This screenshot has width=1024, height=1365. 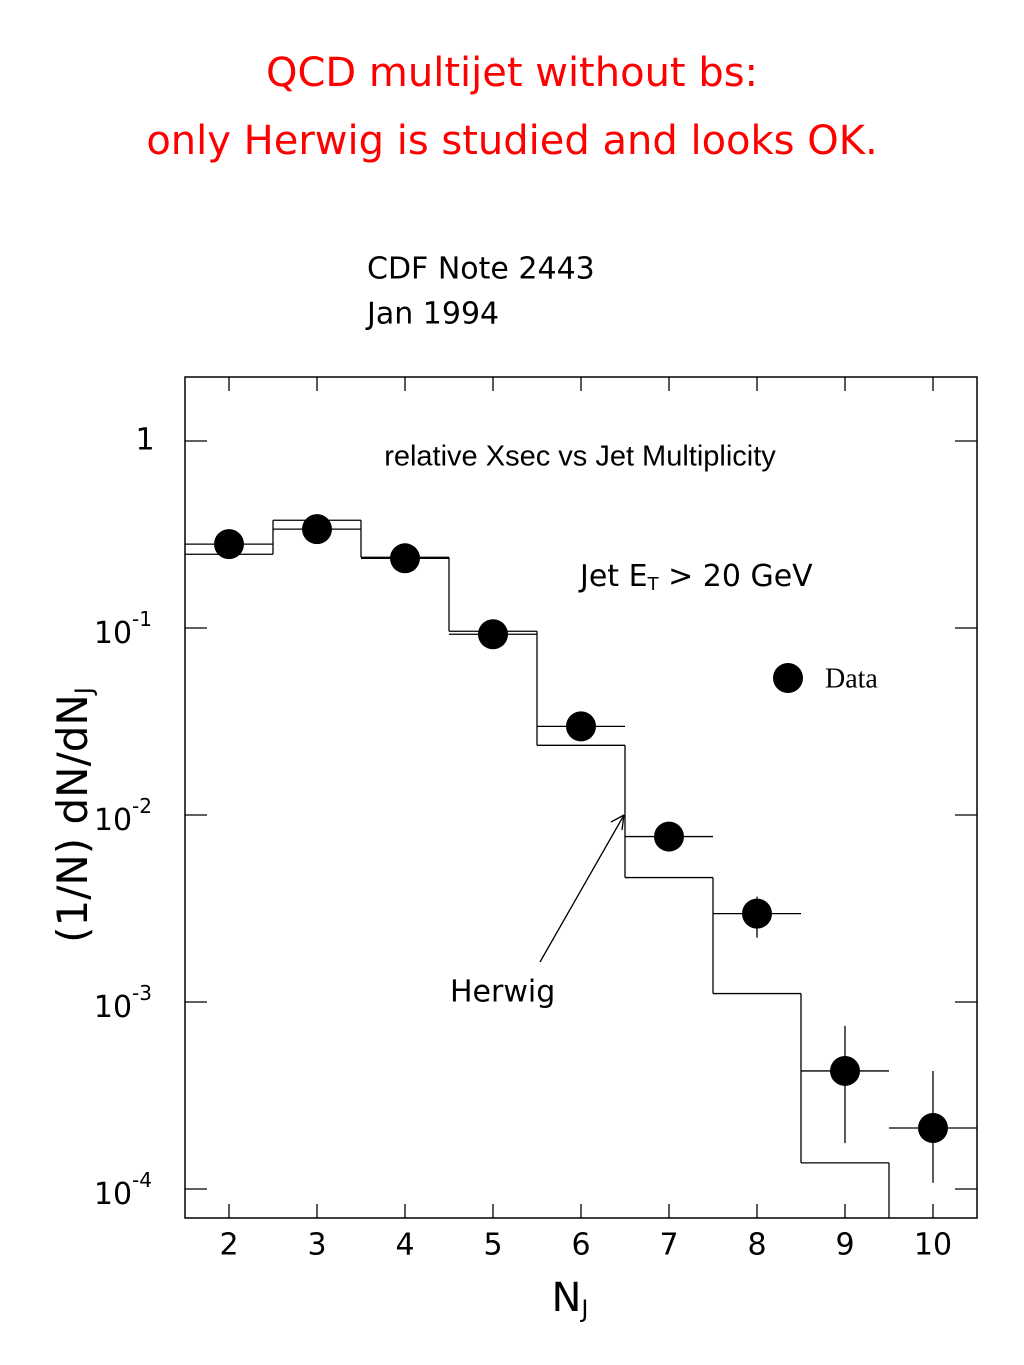 I want to click on annotation-text: > 20 GeV, so click(x=736, y=576).